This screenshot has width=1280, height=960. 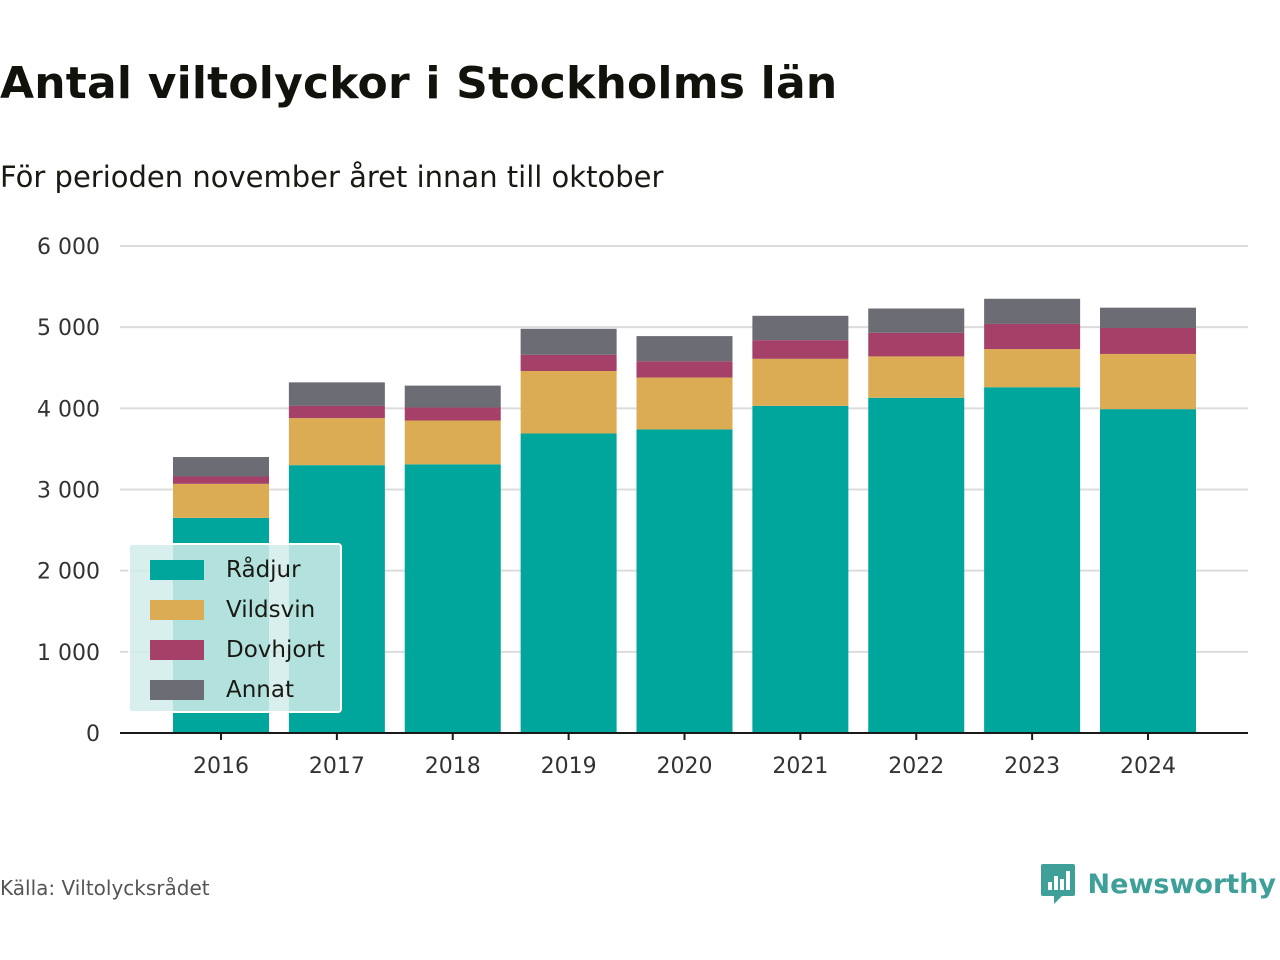 I want to click on y-tick-label: 1 000, so click(x=68, y=653).